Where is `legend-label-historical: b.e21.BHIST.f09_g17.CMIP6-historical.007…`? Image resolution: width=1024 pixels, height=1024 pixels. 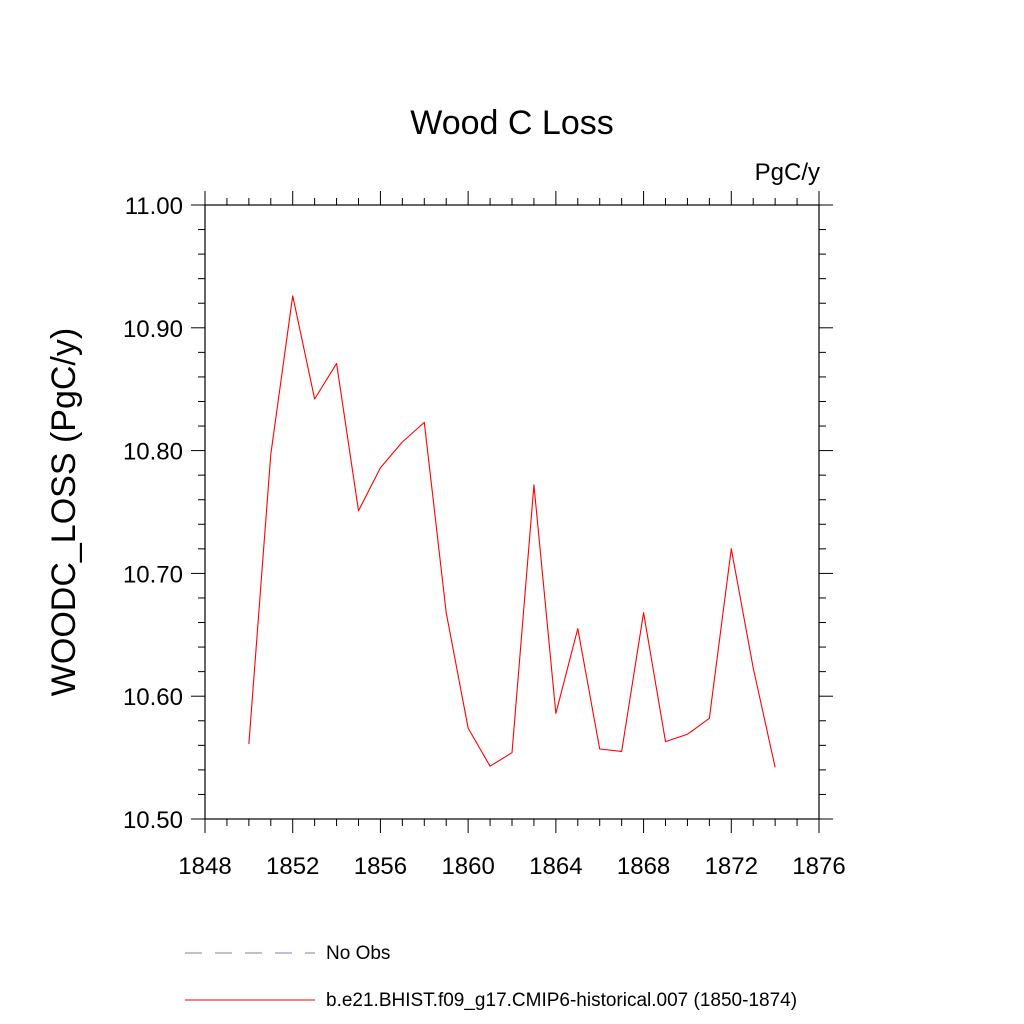
legend-label-historical: b.e21.BHIST.f09_g17.CMIP6-historical.007… is located at coordinates (561, 1000).